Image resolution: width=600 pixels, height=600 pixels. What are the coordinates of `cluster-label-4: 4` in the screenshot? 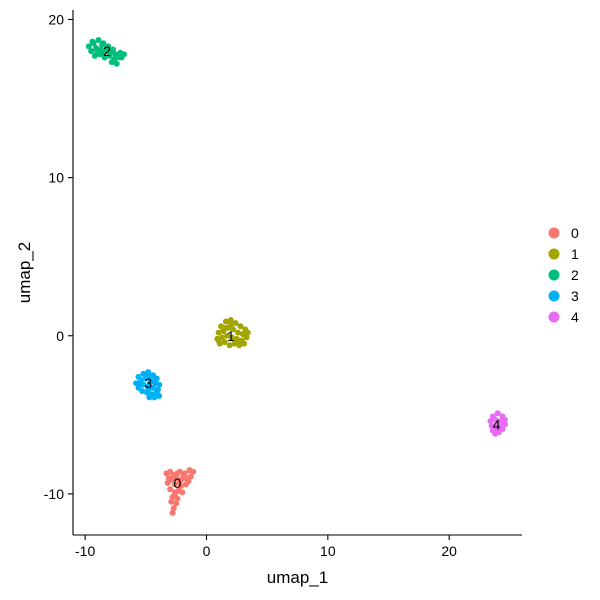 It's located at (497, 424).